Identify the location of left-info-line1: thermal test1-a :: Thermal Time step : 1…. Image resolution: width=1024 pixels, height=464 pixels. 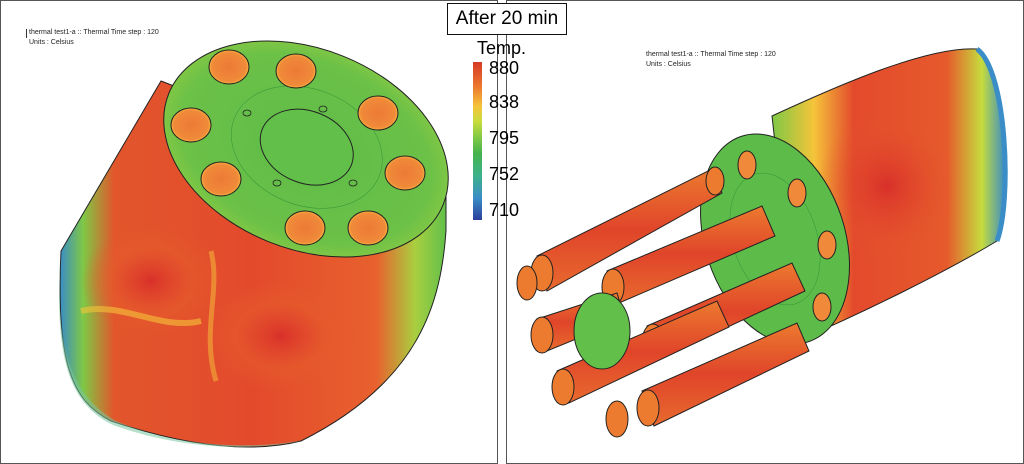
(94, 32).